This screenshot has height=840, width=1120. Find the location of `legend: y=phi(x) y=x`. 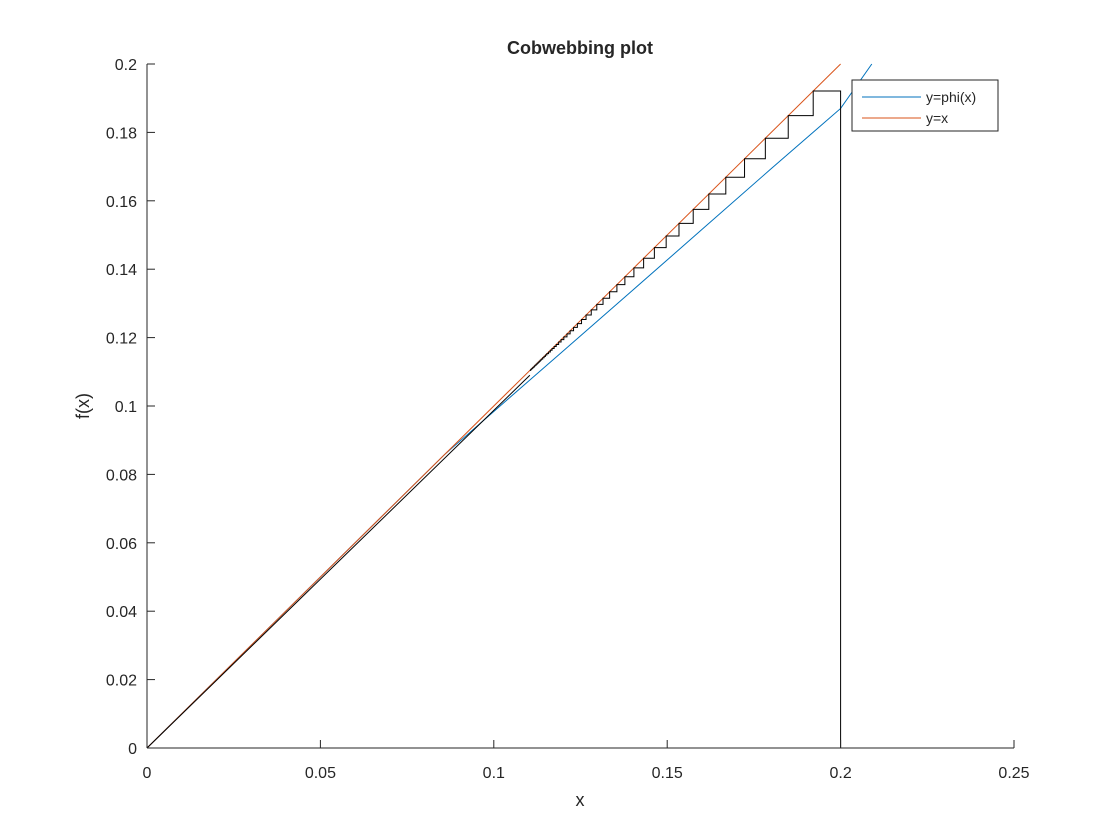

legend: y=phi(x) y=x is located at coordinates (925, 105).